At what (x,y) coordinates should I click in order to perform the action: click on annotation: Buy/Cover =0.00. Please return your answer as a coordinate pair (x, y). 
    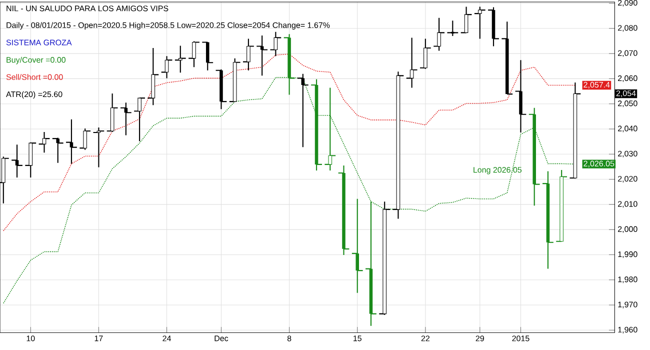
    Looking at the image, I should click on (36, 60).